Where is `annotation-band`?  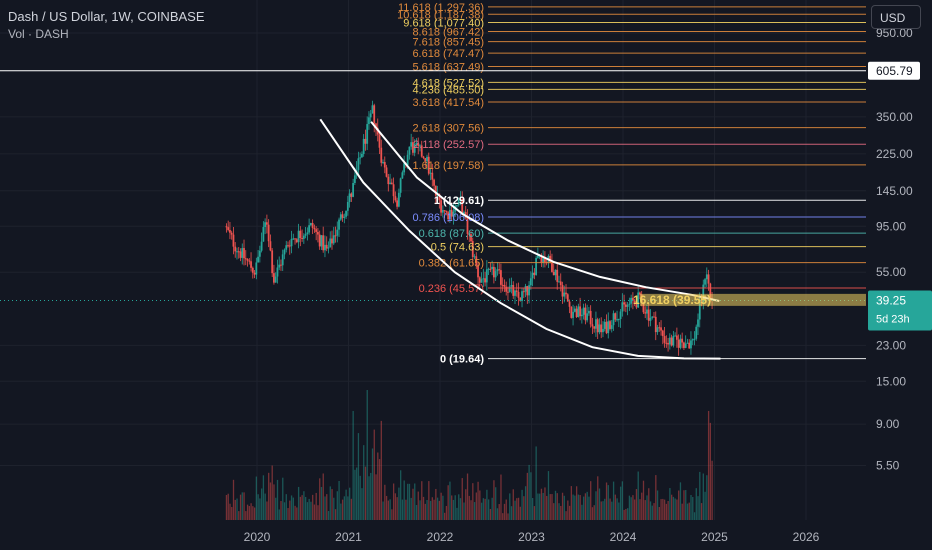
annotation-band is located at coordinates (753, 299).